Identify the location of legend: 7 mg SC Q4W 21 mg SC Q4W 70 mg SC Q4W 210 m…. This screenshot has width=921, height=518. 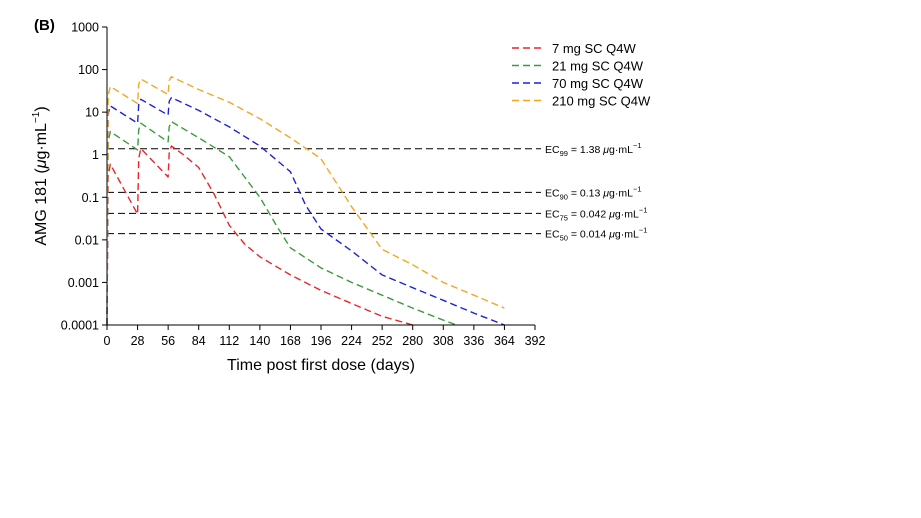
(581, 75).